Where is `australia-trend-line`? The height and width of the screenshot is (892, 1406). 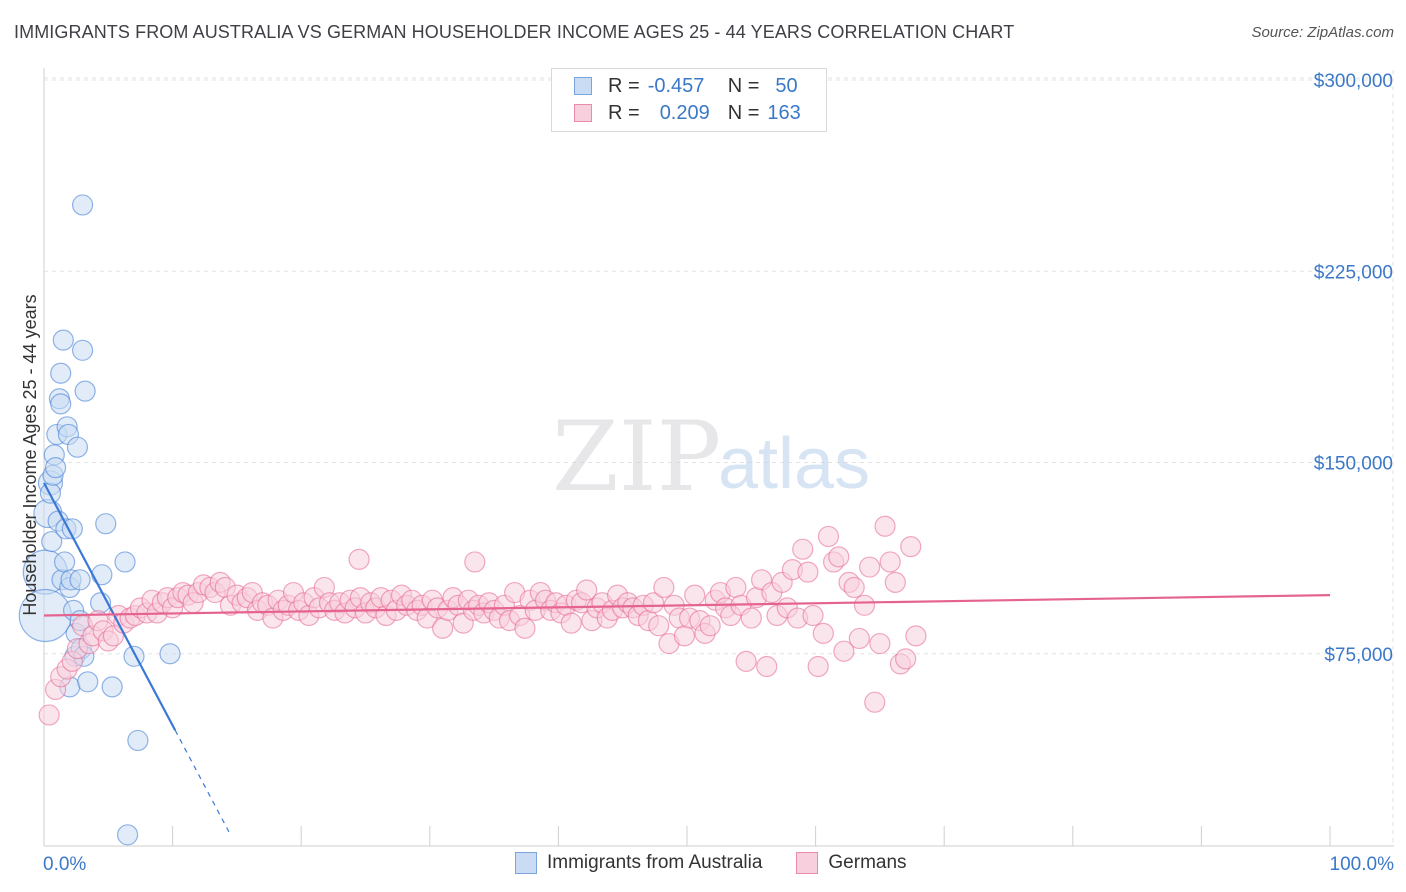
australia-trend-line is located at coordinates (110, 606).